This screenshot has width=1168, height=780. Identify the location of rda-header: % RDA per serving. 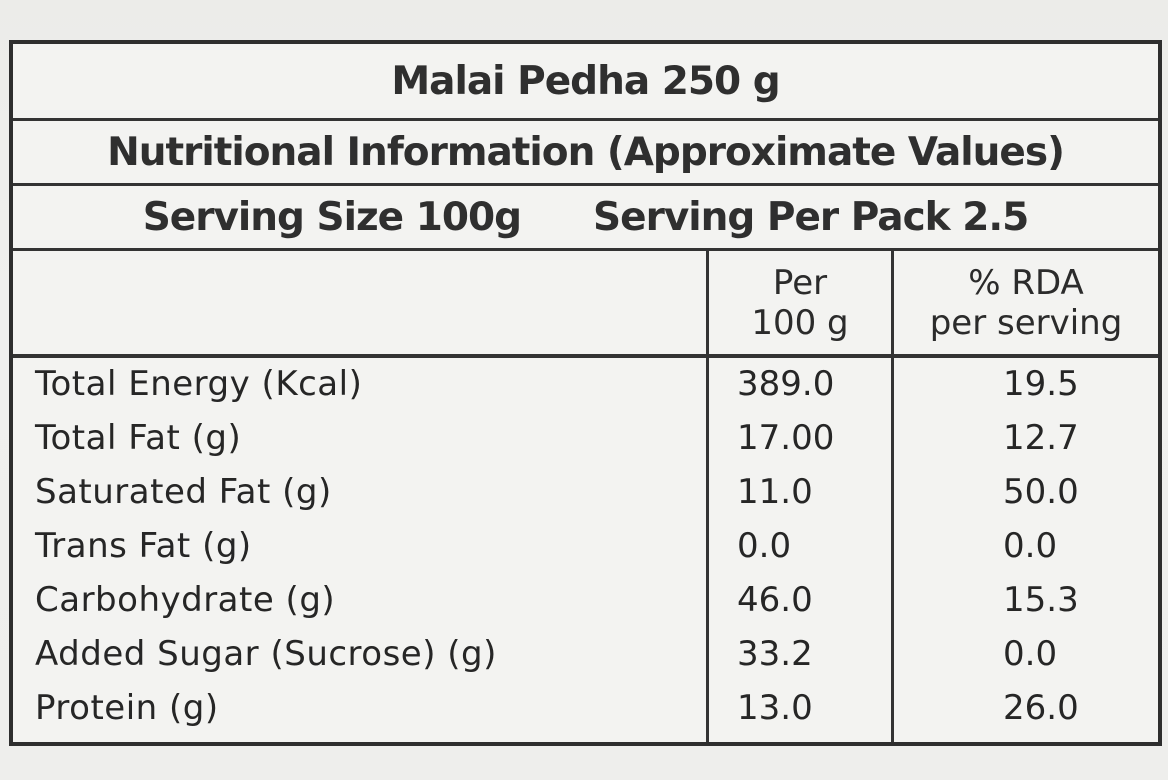
(1026, 302).